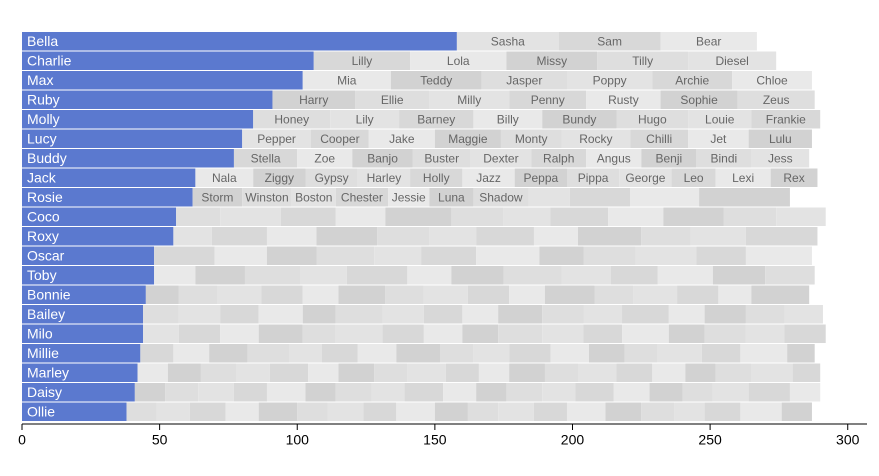 The width and height of the screenshot is (879, 476). Describe the element at coordinates (743, 178) in the screenshot. I see `segment-label: Lexi` at that location.